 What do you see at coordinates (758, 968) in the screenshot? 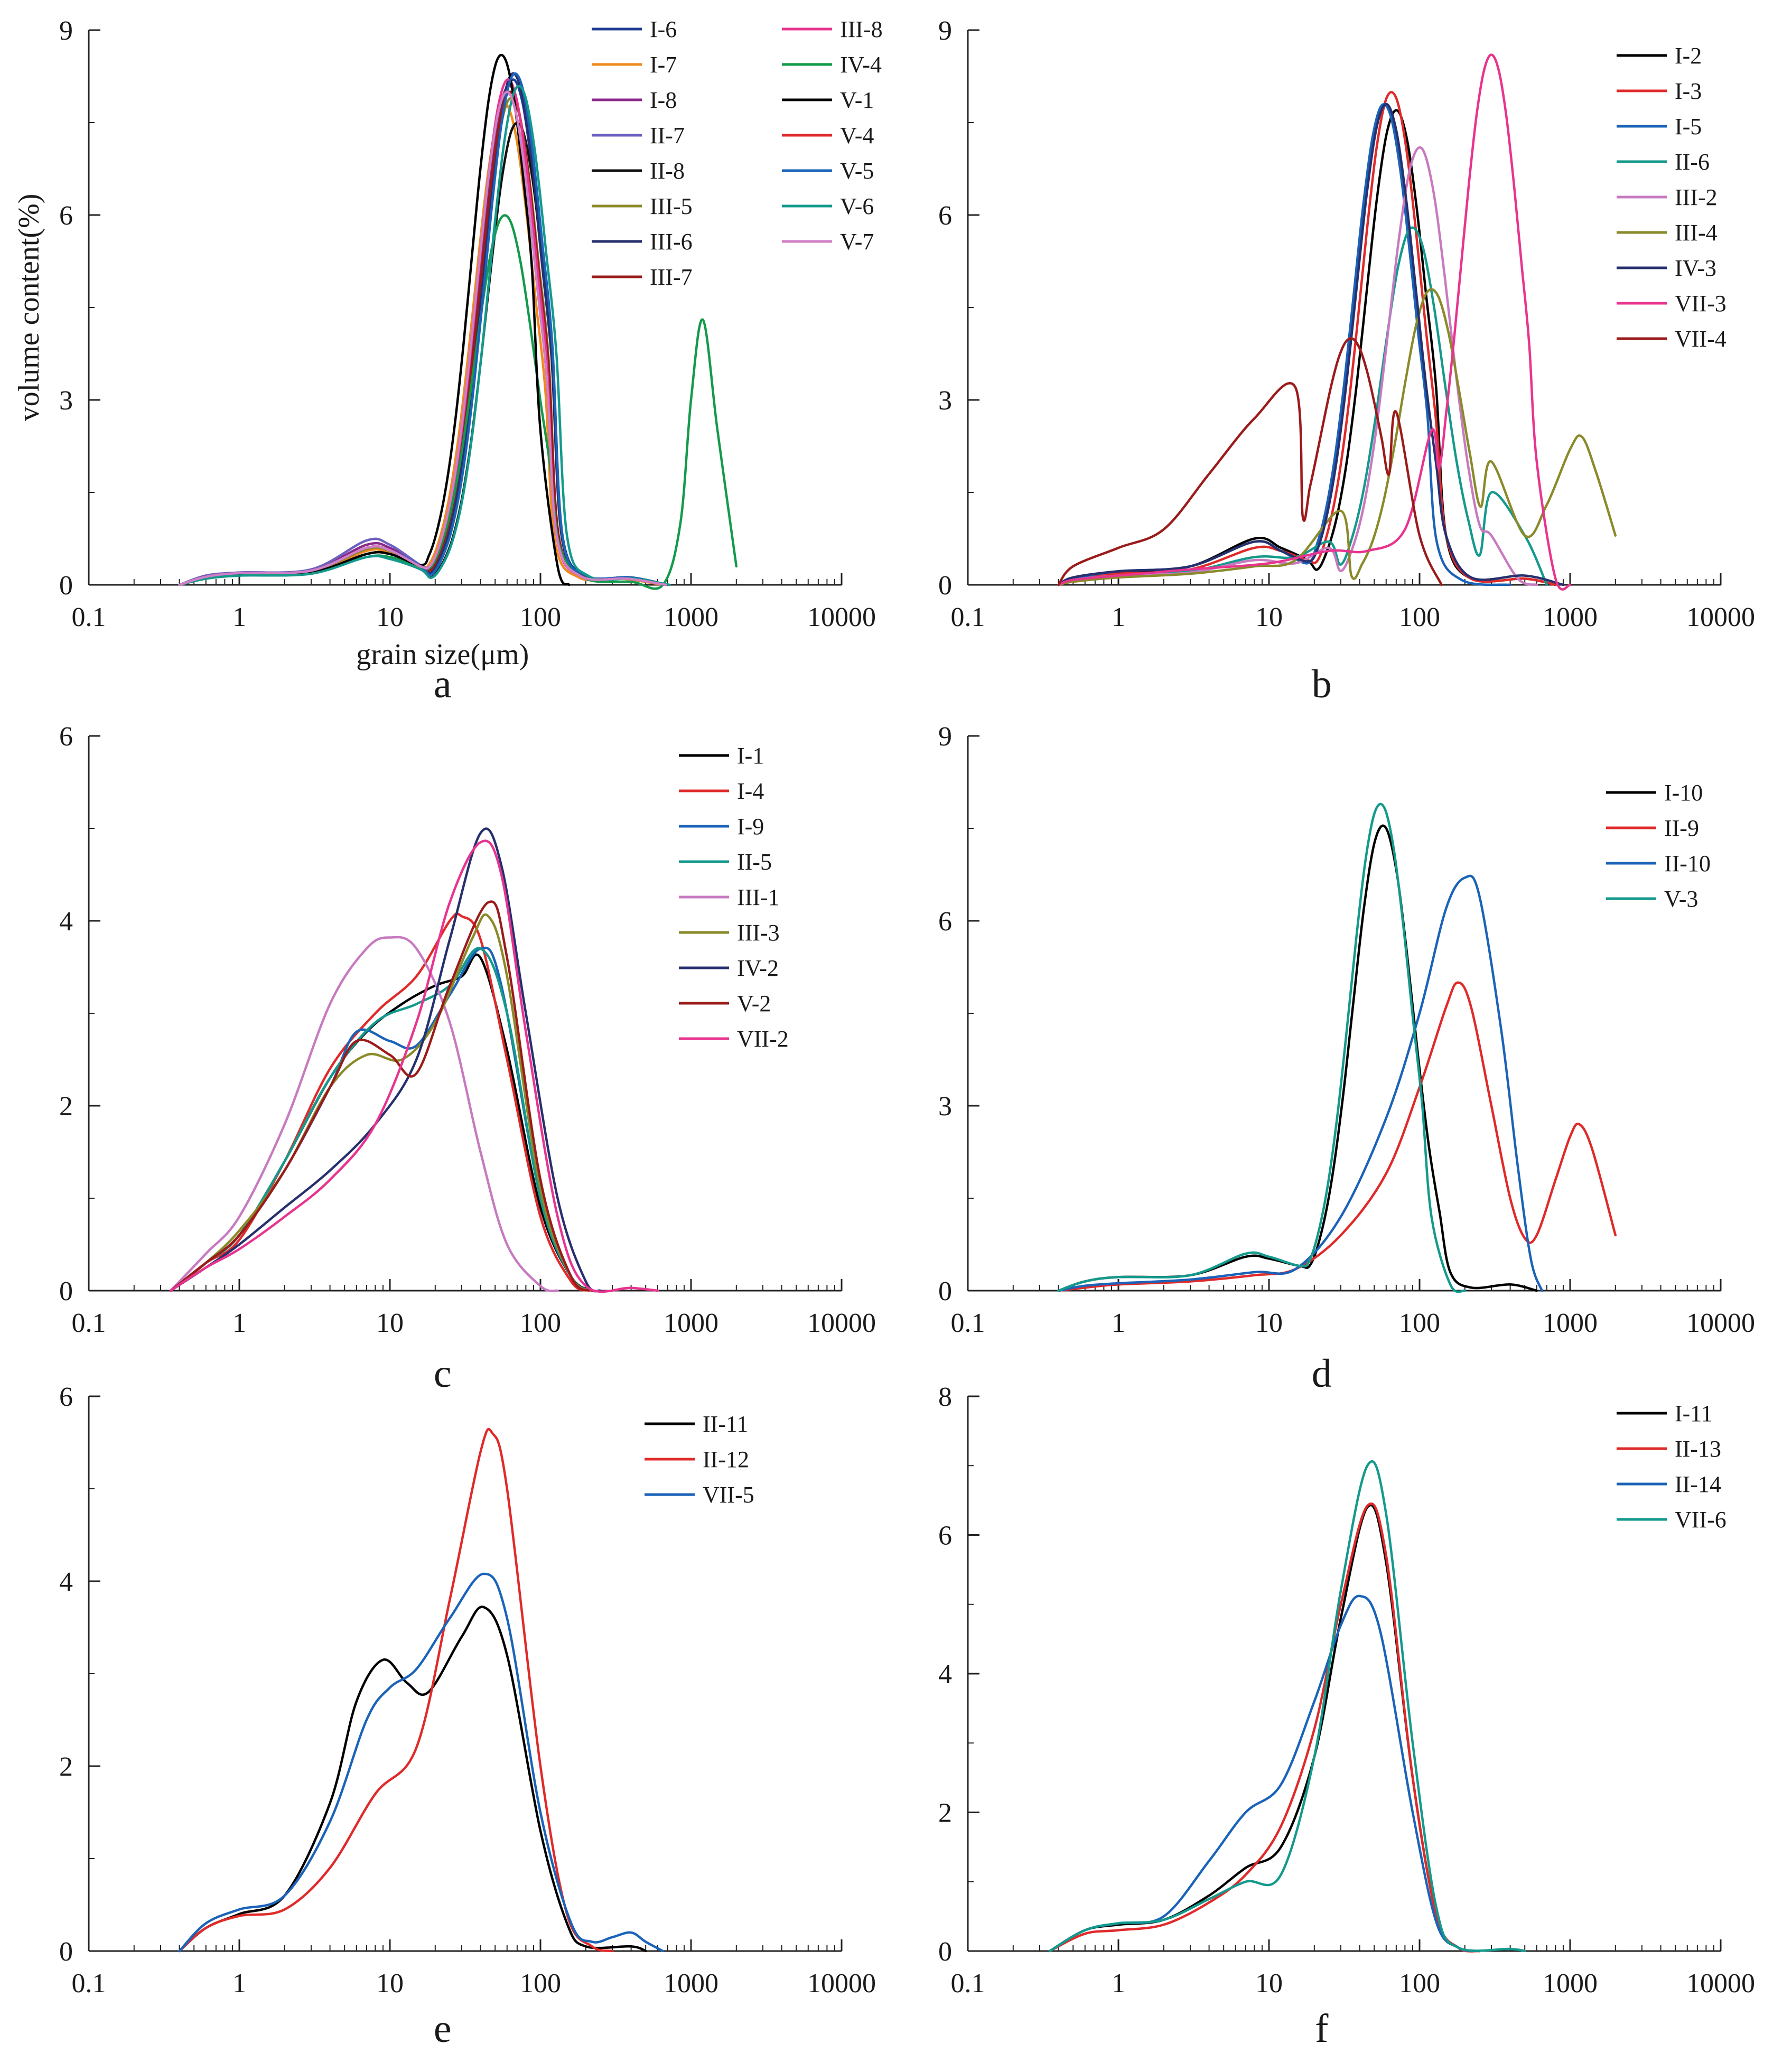
I see `legend-label: IV-2` at bounding box center [758, 968].